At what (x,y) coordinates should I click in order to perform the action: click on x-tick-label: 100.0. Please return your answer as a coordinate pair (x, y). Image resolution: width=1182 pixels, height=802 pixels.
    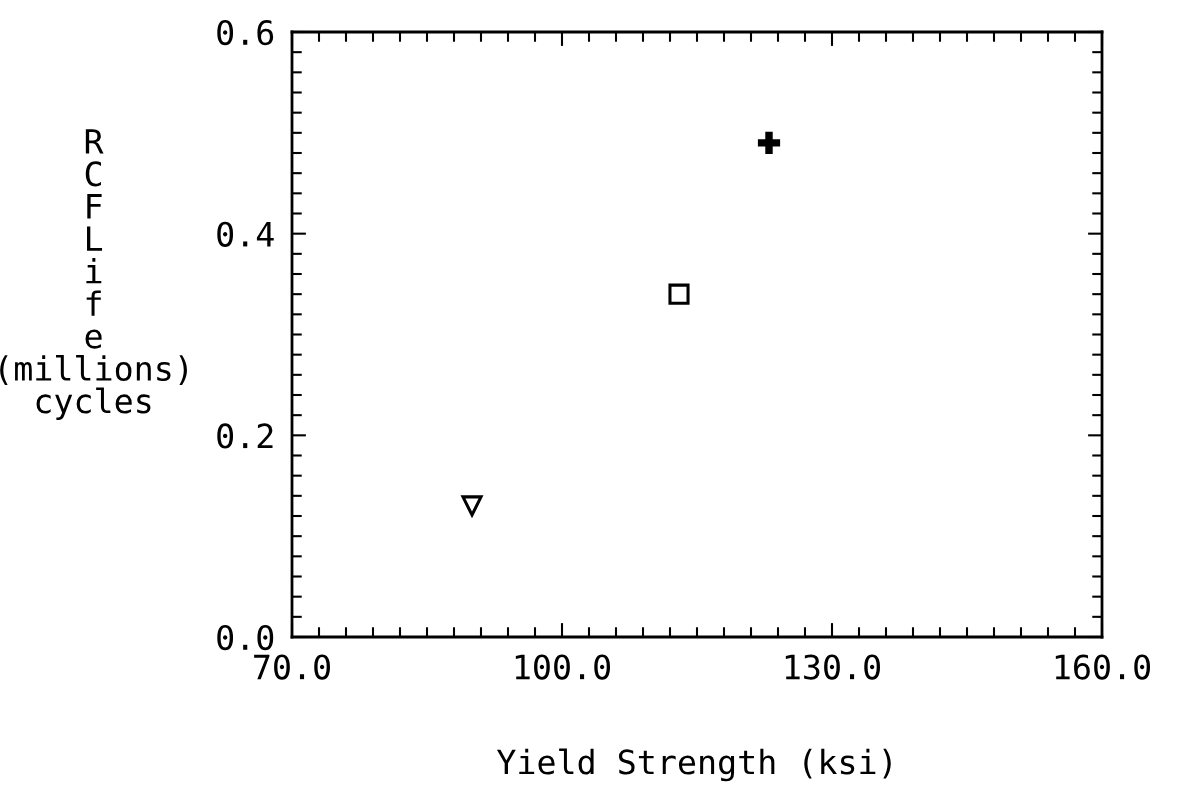
    Looking at the image, I should click on (563, 667).